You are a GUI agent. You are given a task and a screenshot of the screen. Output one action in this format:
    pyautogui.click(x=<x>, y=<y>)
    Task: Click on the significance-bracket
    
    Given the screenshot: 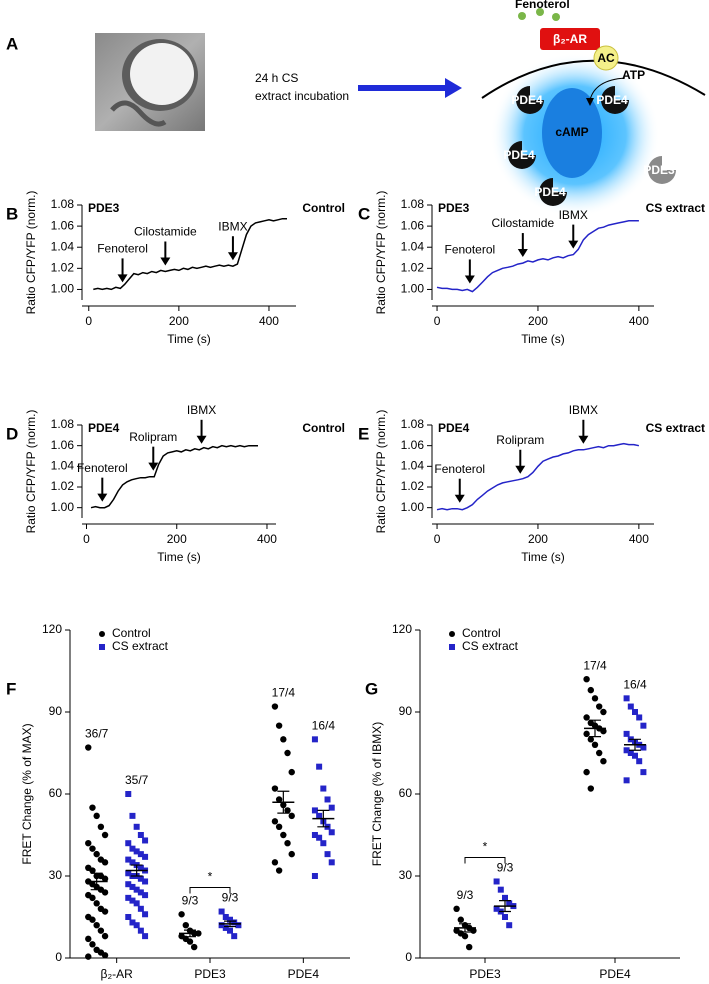 What is the action you would take?
    pyautogui.click(x=485, y=860)
    